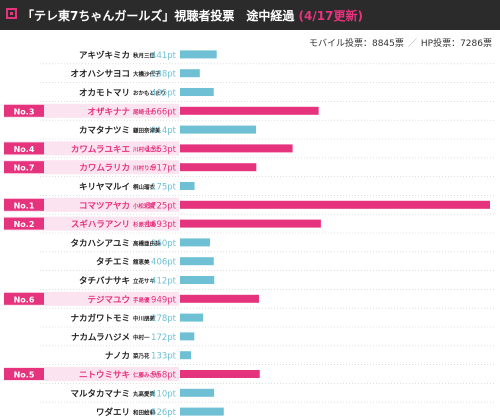 The image size is (500, 420). Describe the element at coordinates (164, 338) in the screenshot. I see `vote-points-label: 172pt` at that location.